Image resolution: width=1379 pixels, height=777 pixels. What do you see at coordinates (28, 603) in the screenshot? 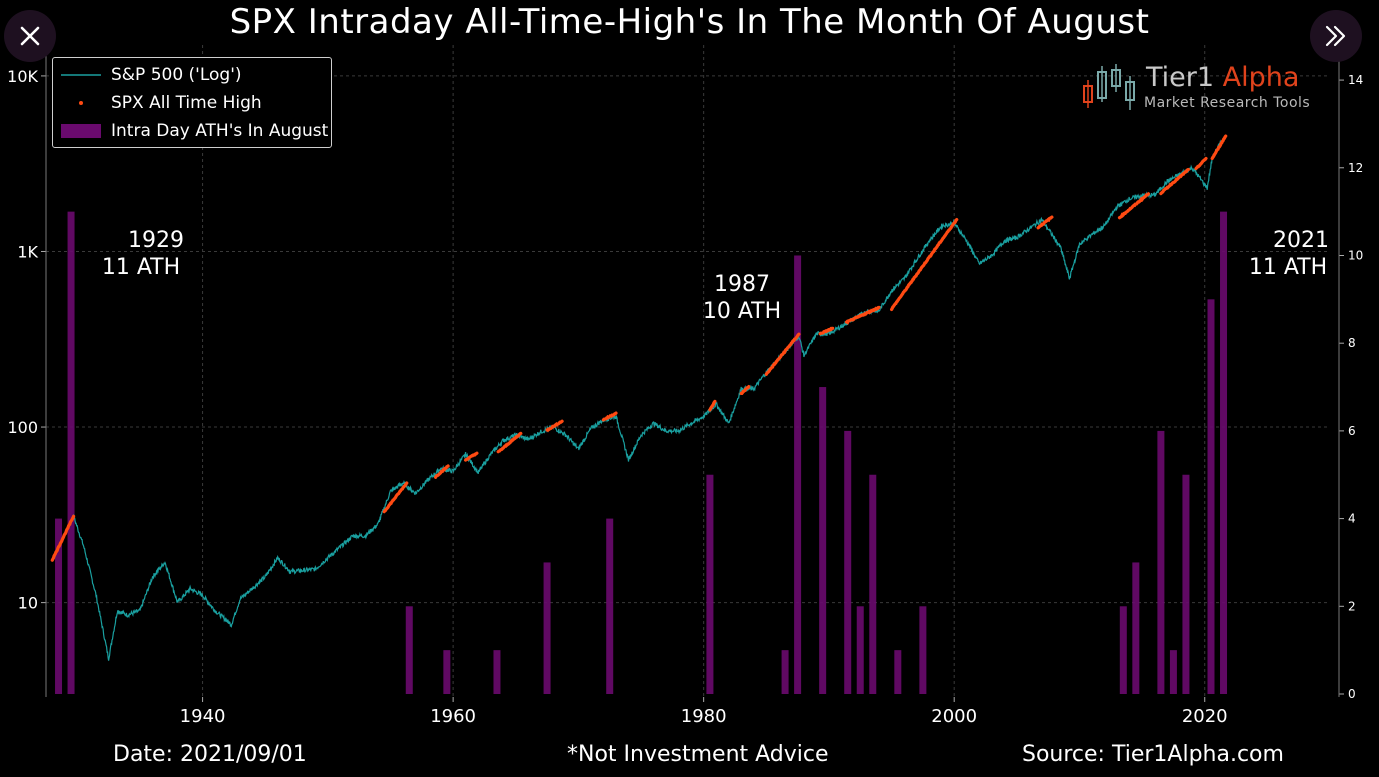
I see `y-left-tick-label: 10` at bounding box center [28, 603].